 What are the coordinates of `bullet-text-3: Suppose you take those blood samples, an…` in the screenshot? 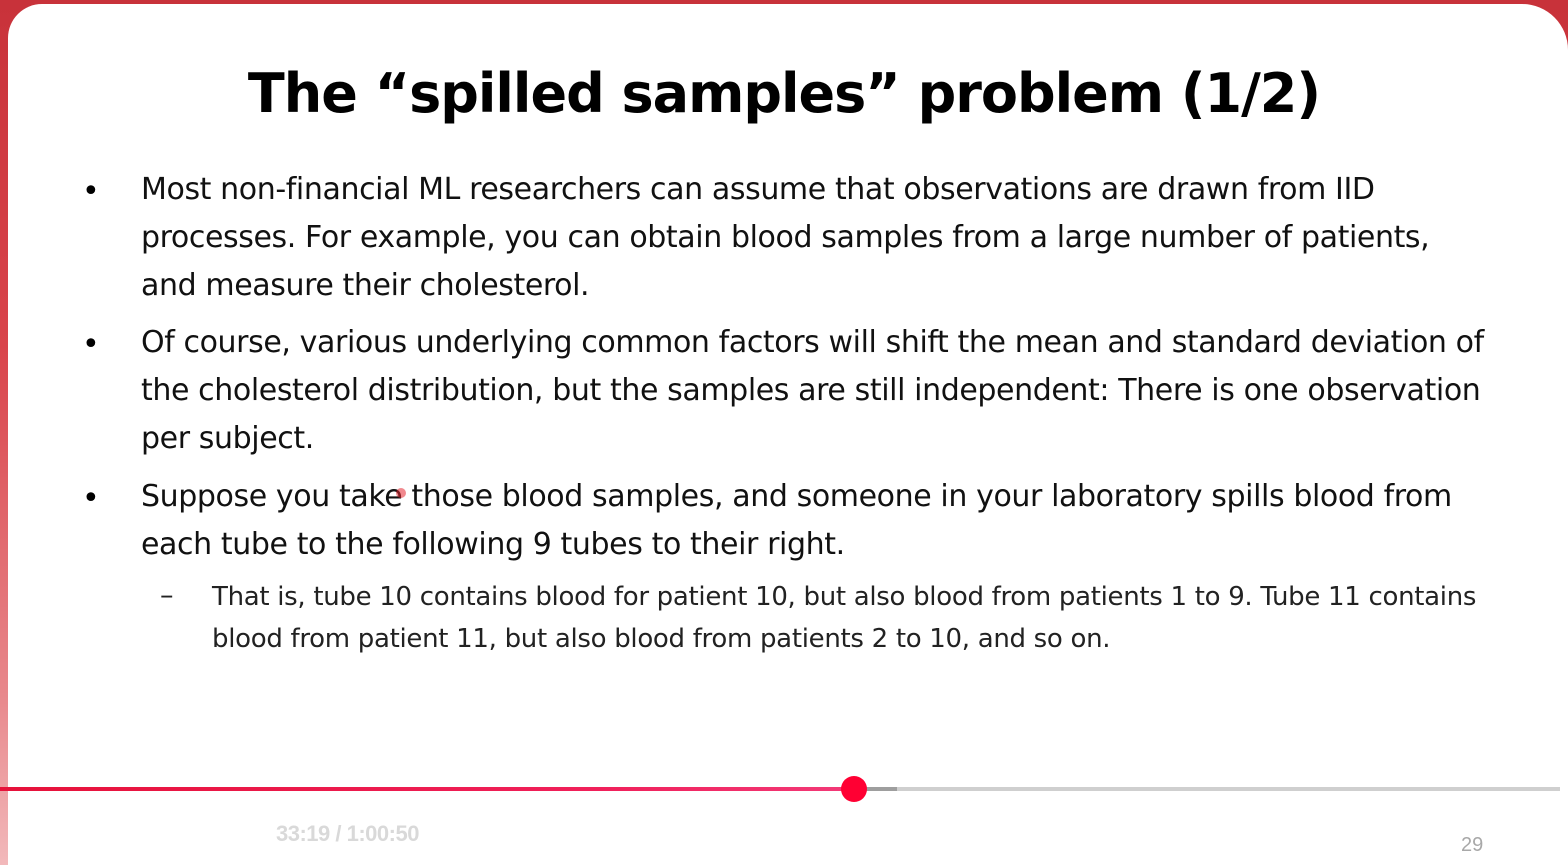 It's located at (796, 520).